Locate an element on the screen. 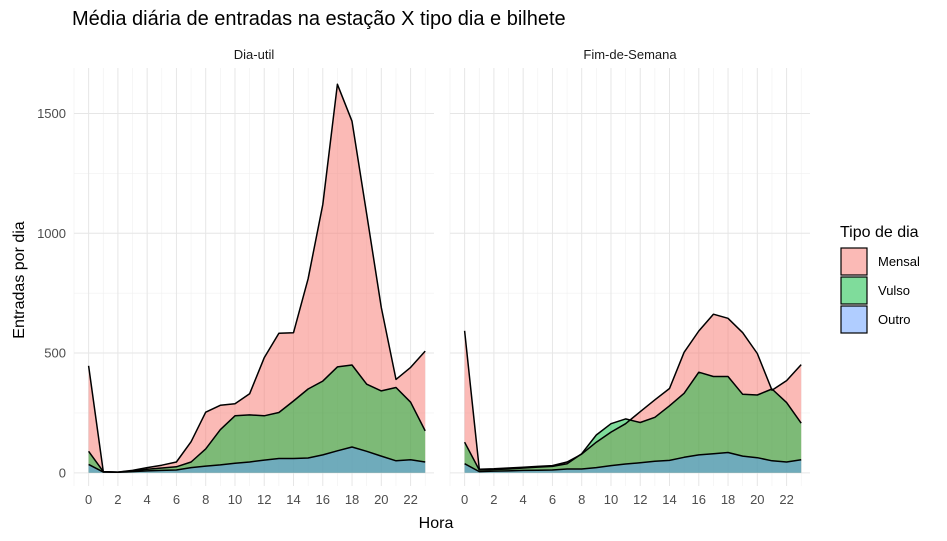  x-axis: 0 2 4 6 8 10 12 14 16 18 20 22 0 2 4 6 8 10 12 14 16 18 20 22 is located at coordinates (439, 499).